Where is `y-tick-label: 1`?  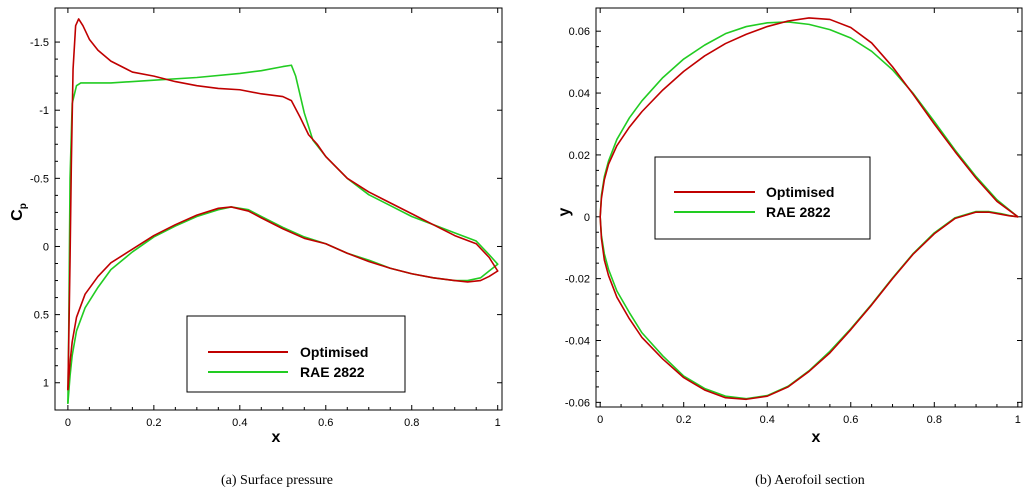 y-tick-label: 1 is located at coordinates (46, 384).